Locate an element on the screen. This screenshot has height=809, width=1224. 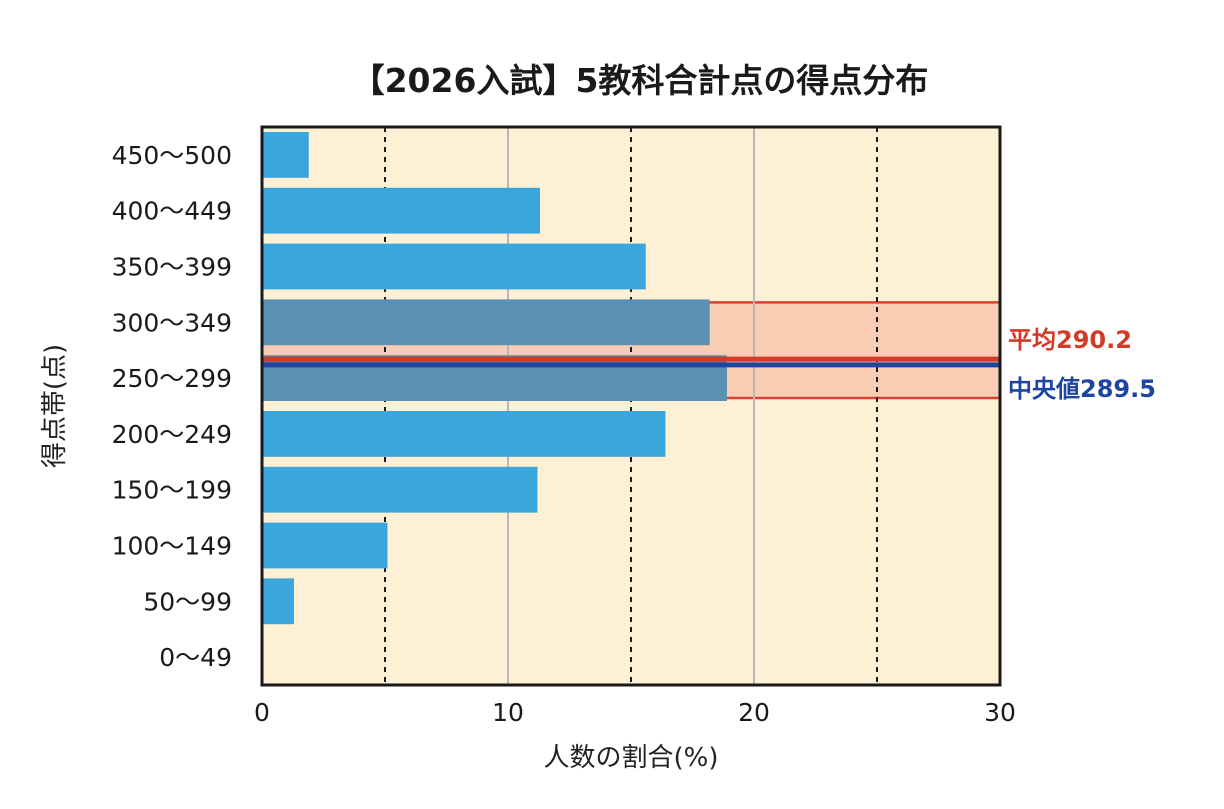
mean-annotation: 平均290.2 is located at coordinates (1070, 340).